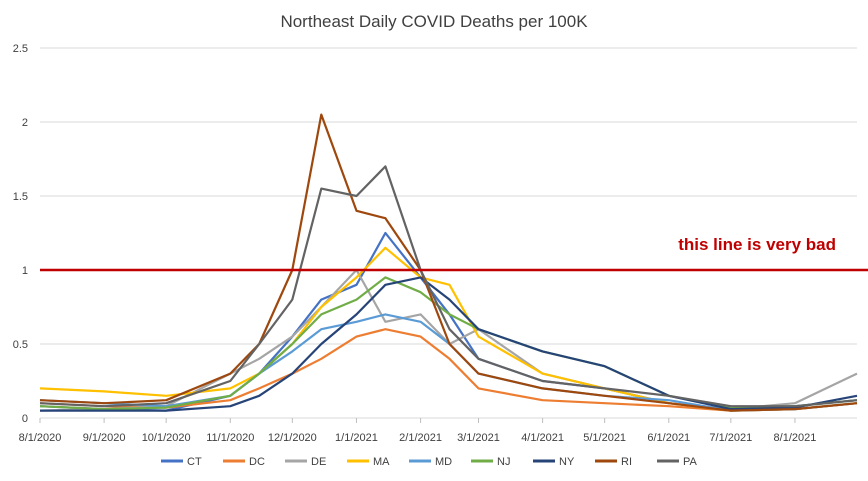  Describe the element at coordinates (166, 438) in the screenshot. I see `x-tick-label: 10/1/2020` at that location.